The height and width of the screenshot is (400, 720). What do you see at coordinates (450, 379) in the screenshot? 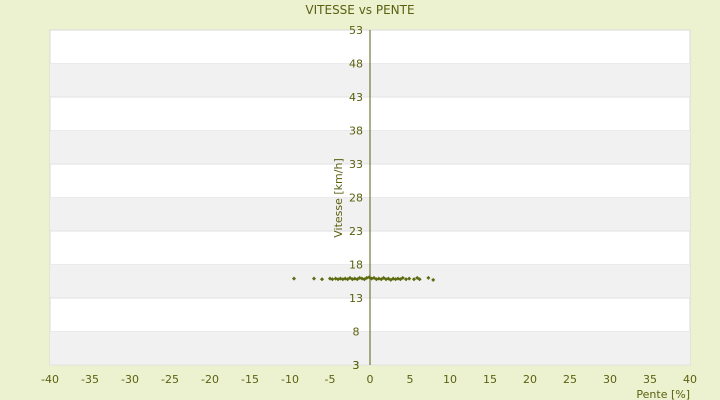
I see `x-tick-label: 10` at bounding box center [450, 379].